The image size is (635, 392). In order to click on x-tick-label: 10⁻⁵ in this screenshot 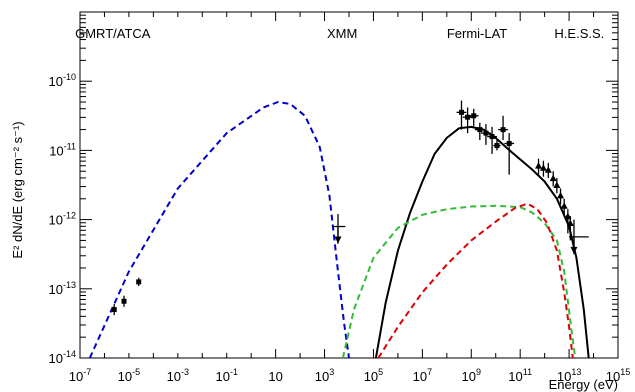, I will do `click(129, 375)`.